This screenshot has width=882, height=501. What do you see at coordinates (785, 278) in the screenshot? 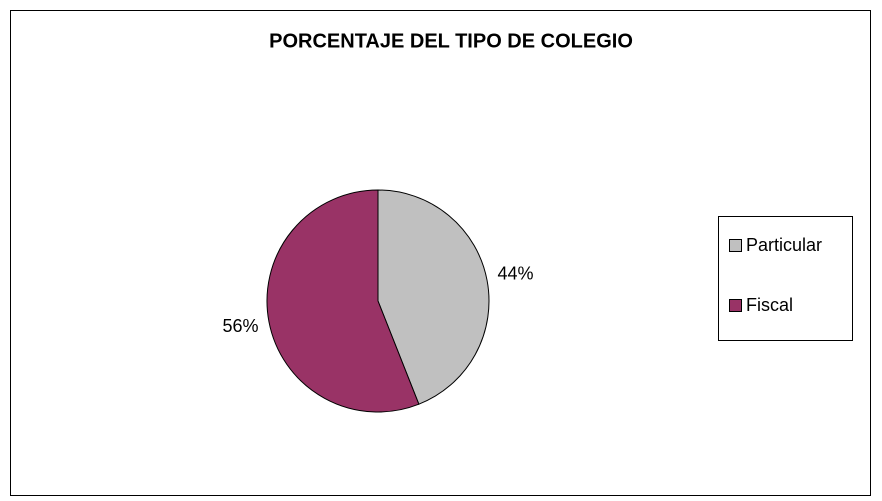
I see `legend-box` at bounding box center [785, 278].